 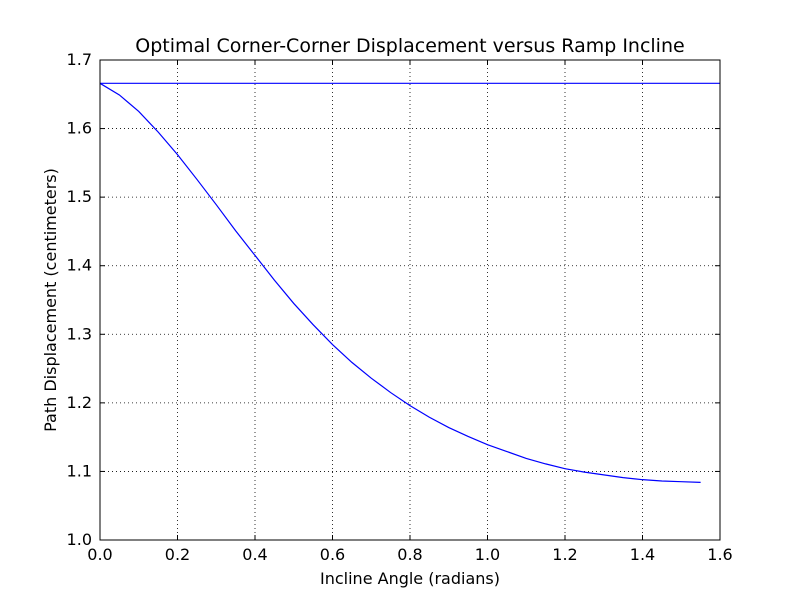 What do you see at coordinates (487, 554) in the screenshot?
I see `x-tick-label: 1.0` at bounding box center [487, 554].